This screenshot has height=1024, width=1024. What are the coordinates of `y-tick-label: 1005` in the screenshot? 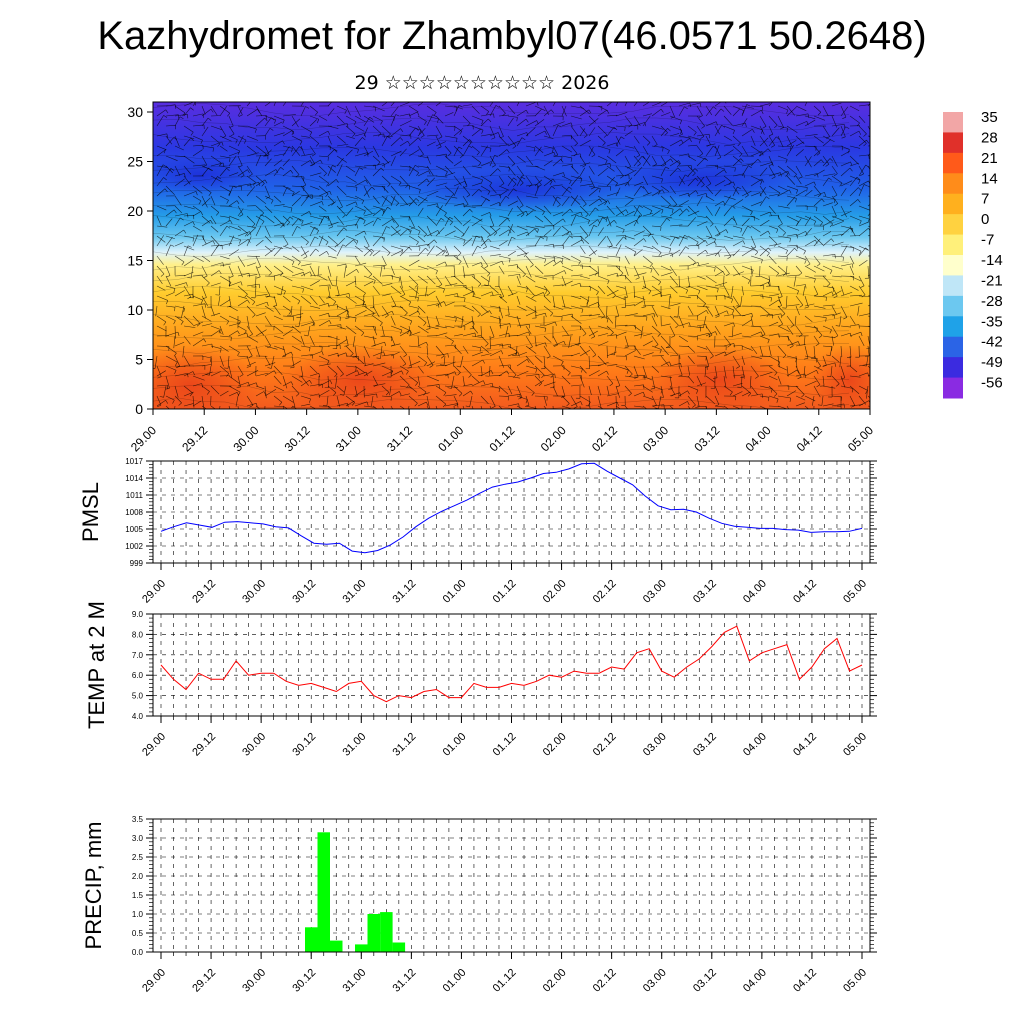 It's located at (134, 529).